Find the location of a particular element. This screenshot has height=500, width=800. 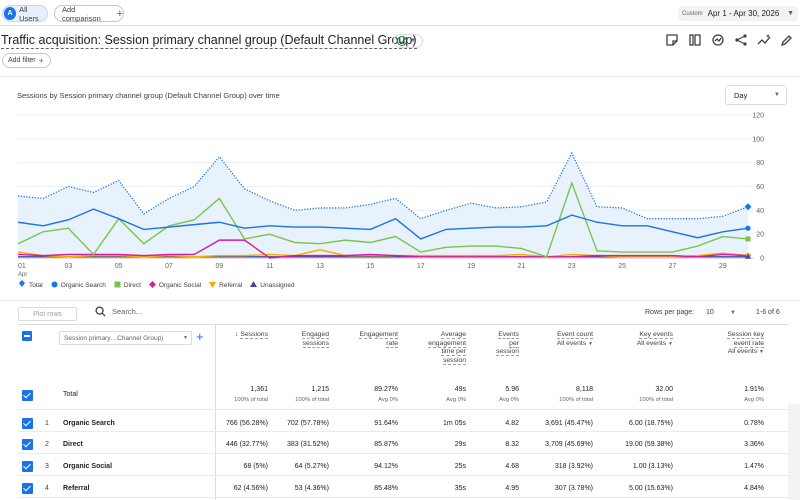

x-tick-label: 07 is located at coordinates (169, 266).